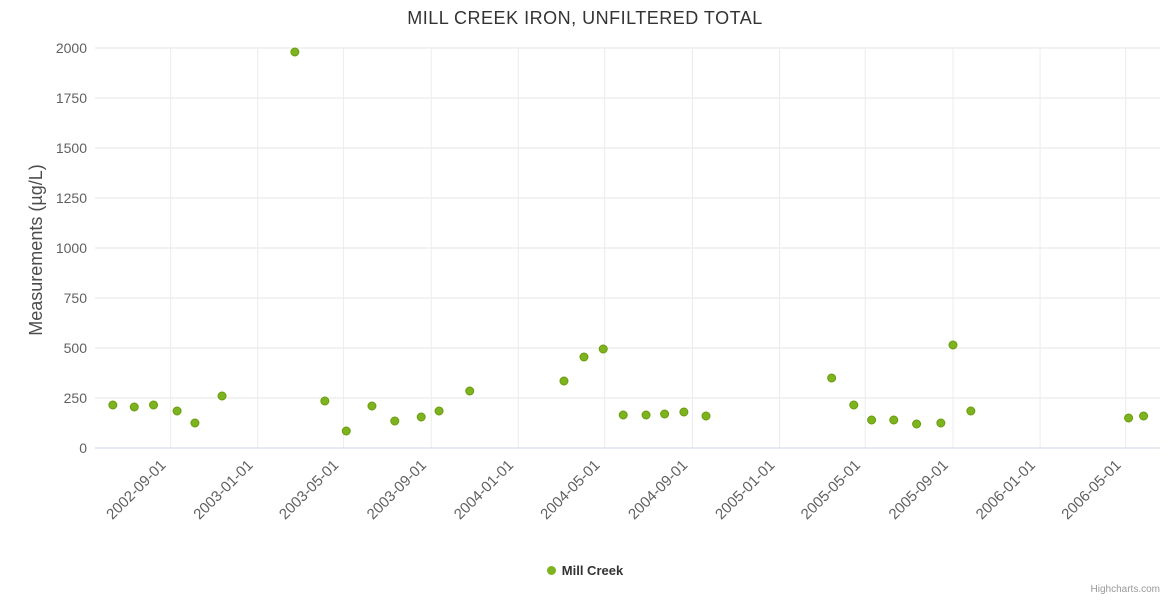 The width and height of the screenshot is (1170, 600). What do you see at coordinates (1006, 490) in the screenshot?
I see `x-tick-label: 2006-01-01` at bounding box center [1006, 490].